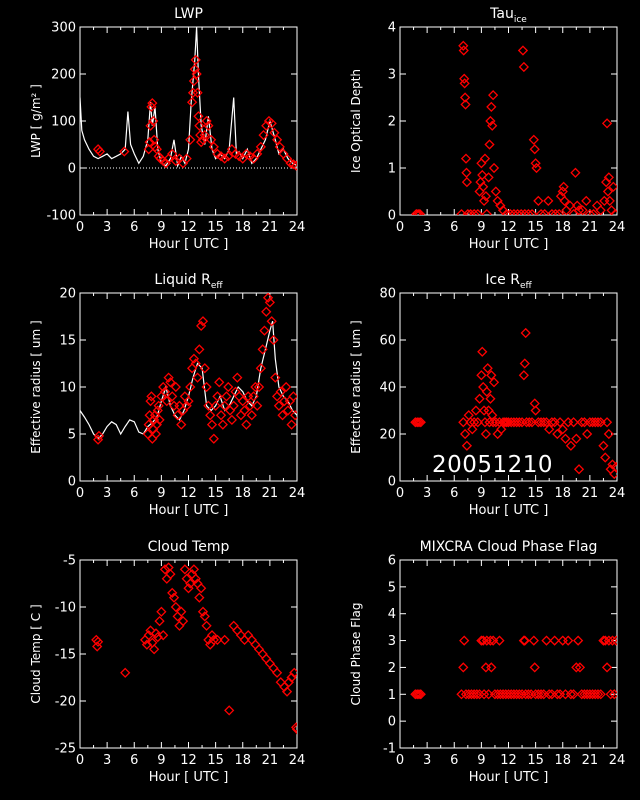 The height and width of the screenshot is (800, 640). I want to click on y-tick-label: 2, so click(392, 668).